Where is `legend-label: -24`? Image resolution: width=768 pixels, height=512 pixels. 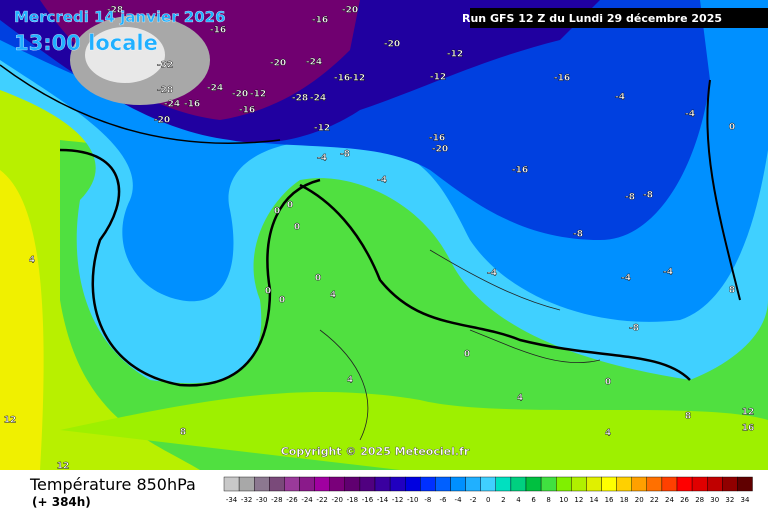
legend-label: -24 is located at coordinates (307, 500).